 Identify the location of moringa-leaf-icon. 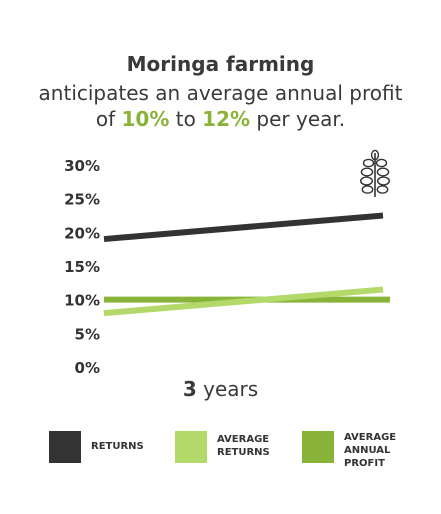
(375, 173).